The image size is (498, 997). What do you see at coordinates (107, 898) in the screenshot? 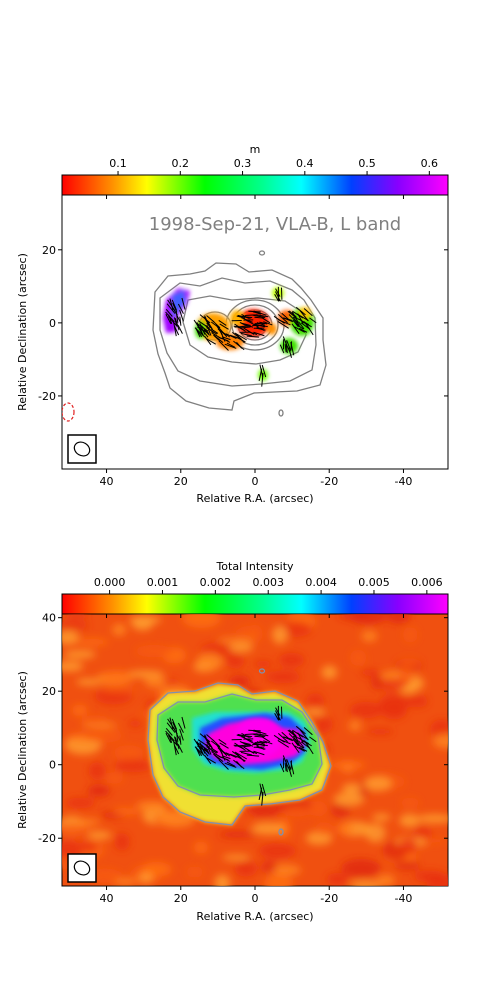
I see `x-tick-label: 40` at bounding box center [107, 898].